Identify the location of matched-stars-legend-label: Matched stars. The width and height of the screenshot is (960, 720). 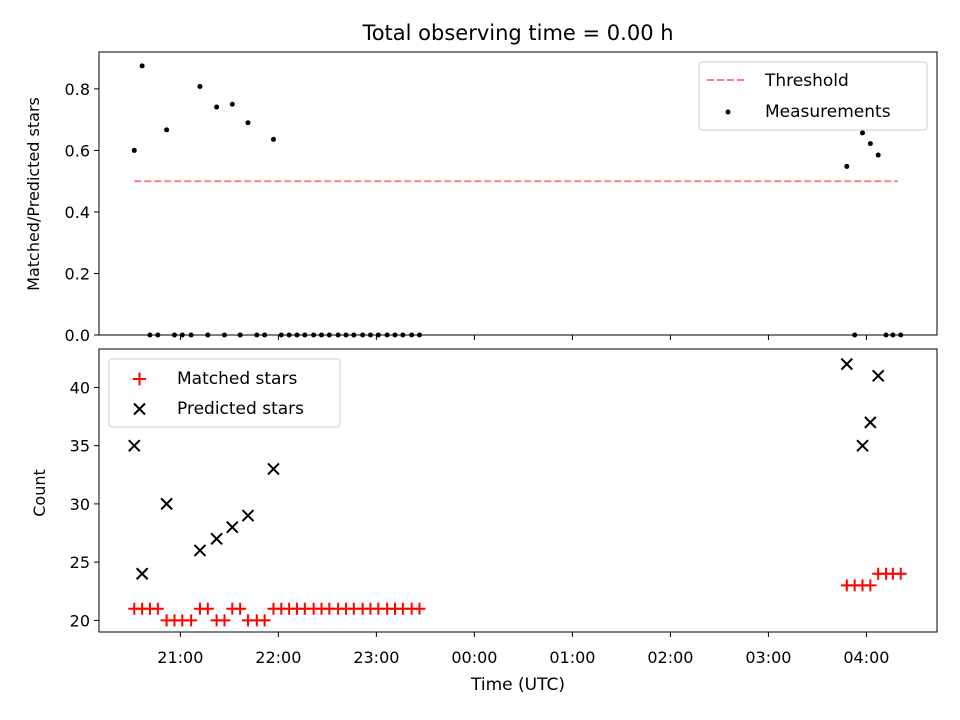
(237, 379).